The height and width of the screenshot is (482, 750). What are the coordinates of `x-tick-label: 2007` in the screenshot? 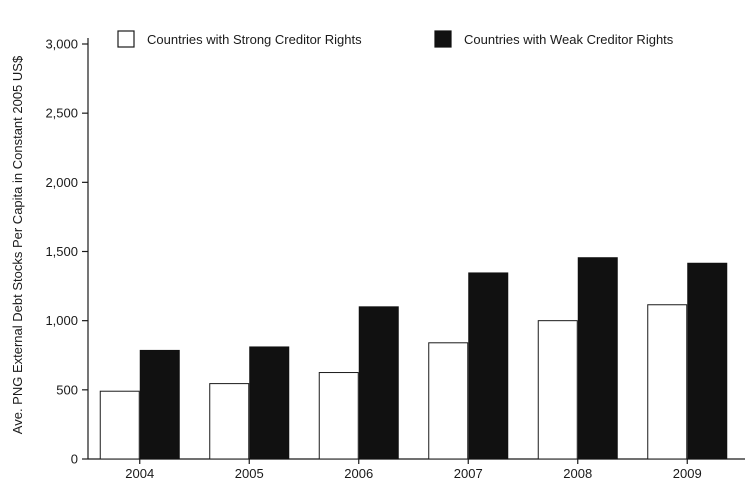 It's located at (468, 473).